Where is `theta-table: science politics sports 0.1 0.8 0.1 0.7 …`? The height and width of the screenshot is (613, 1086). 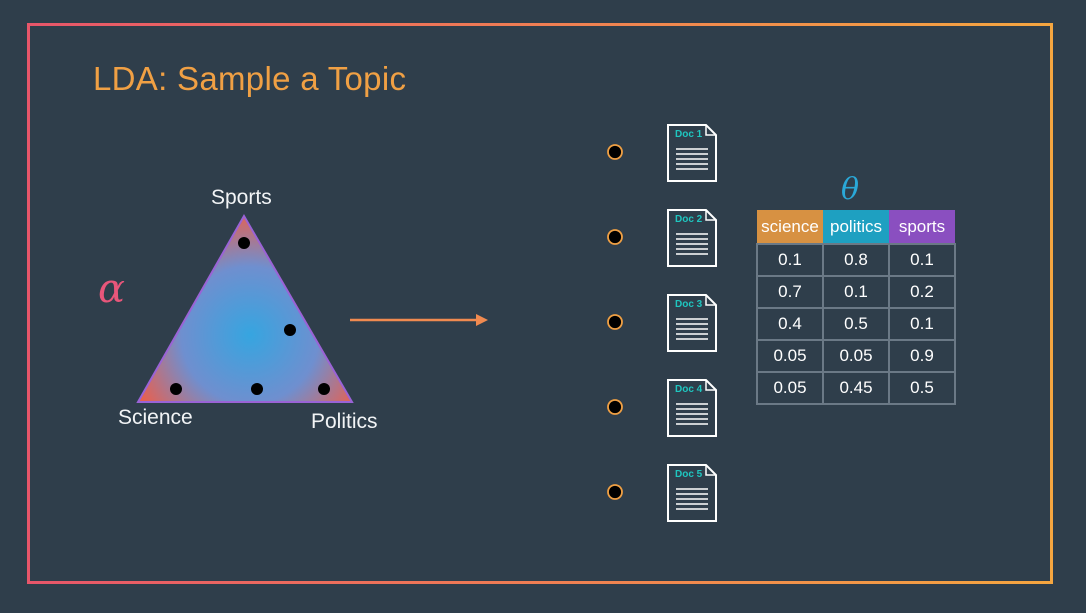
theta-table: science politics sports 0.1 0.8 0.1 0.7 … is located at coordinates (856, 307).